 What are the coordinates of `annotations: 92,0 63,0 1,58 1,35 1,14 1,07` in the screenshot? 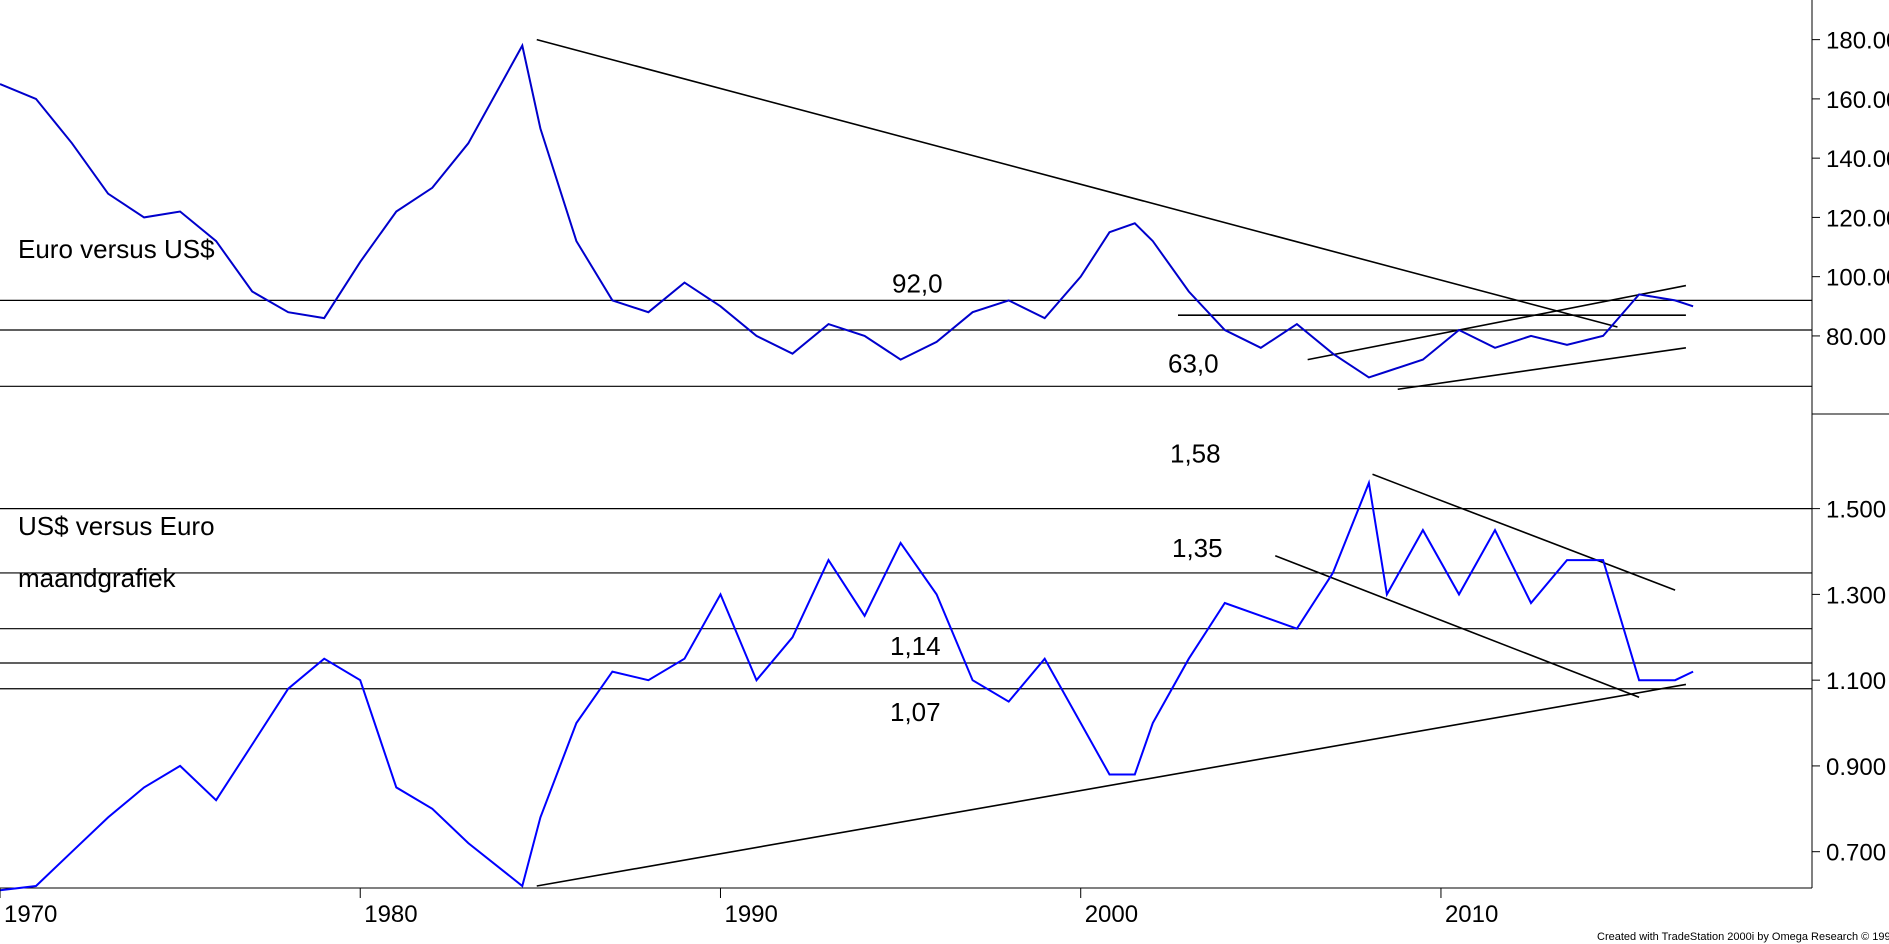 It's located at (1056, 497).